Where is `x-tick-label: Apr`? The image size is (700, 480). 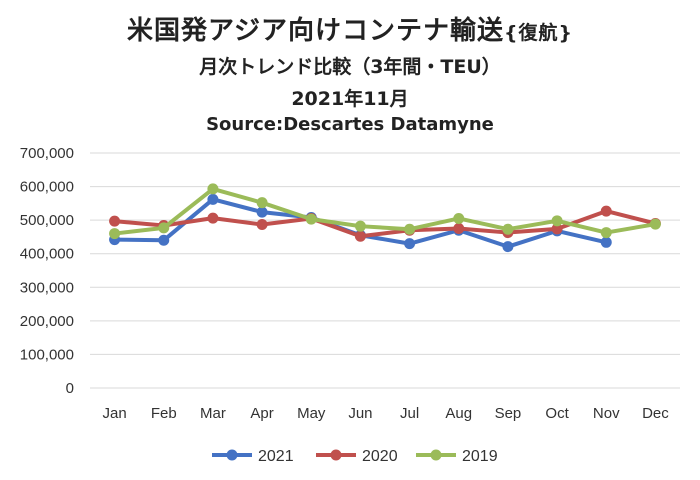
x-tick-label: Apr is located at coordinates (261, 413).